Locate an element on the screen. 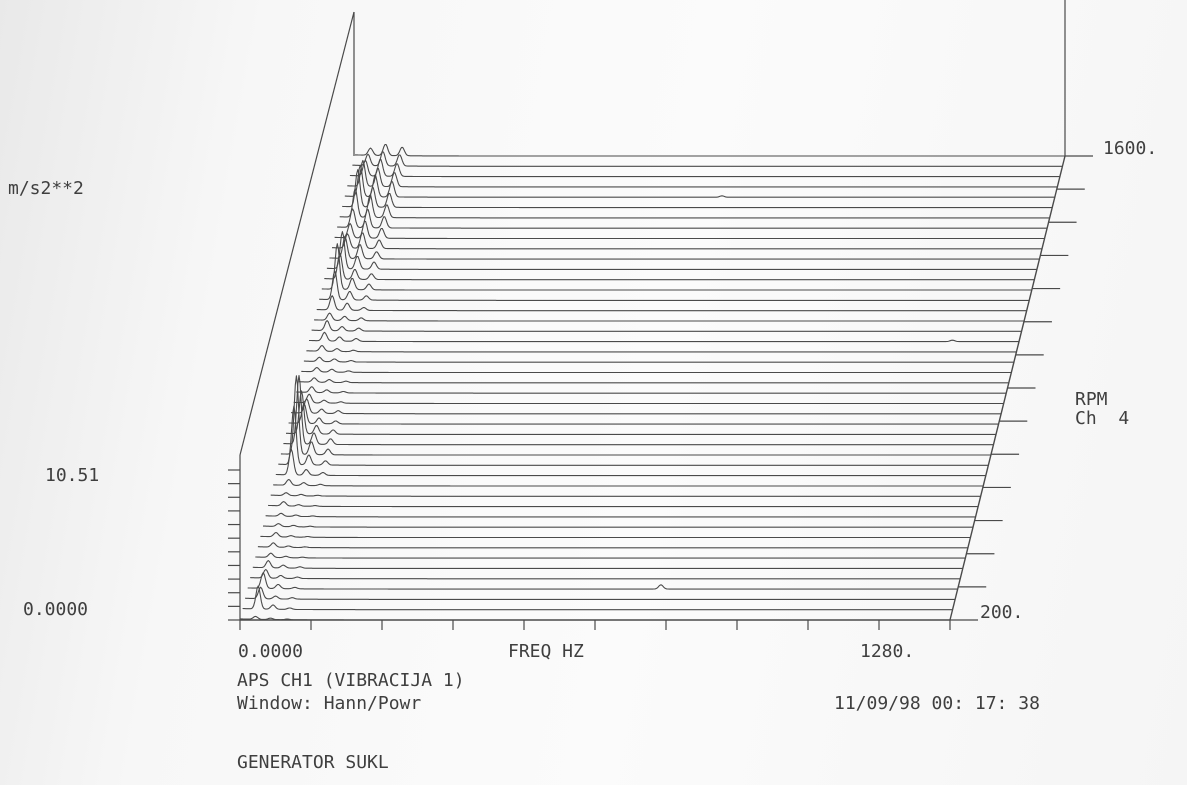 The image size is (1187, 785). x-tick-min: 0.0000 is located at coordinates (271, 651).